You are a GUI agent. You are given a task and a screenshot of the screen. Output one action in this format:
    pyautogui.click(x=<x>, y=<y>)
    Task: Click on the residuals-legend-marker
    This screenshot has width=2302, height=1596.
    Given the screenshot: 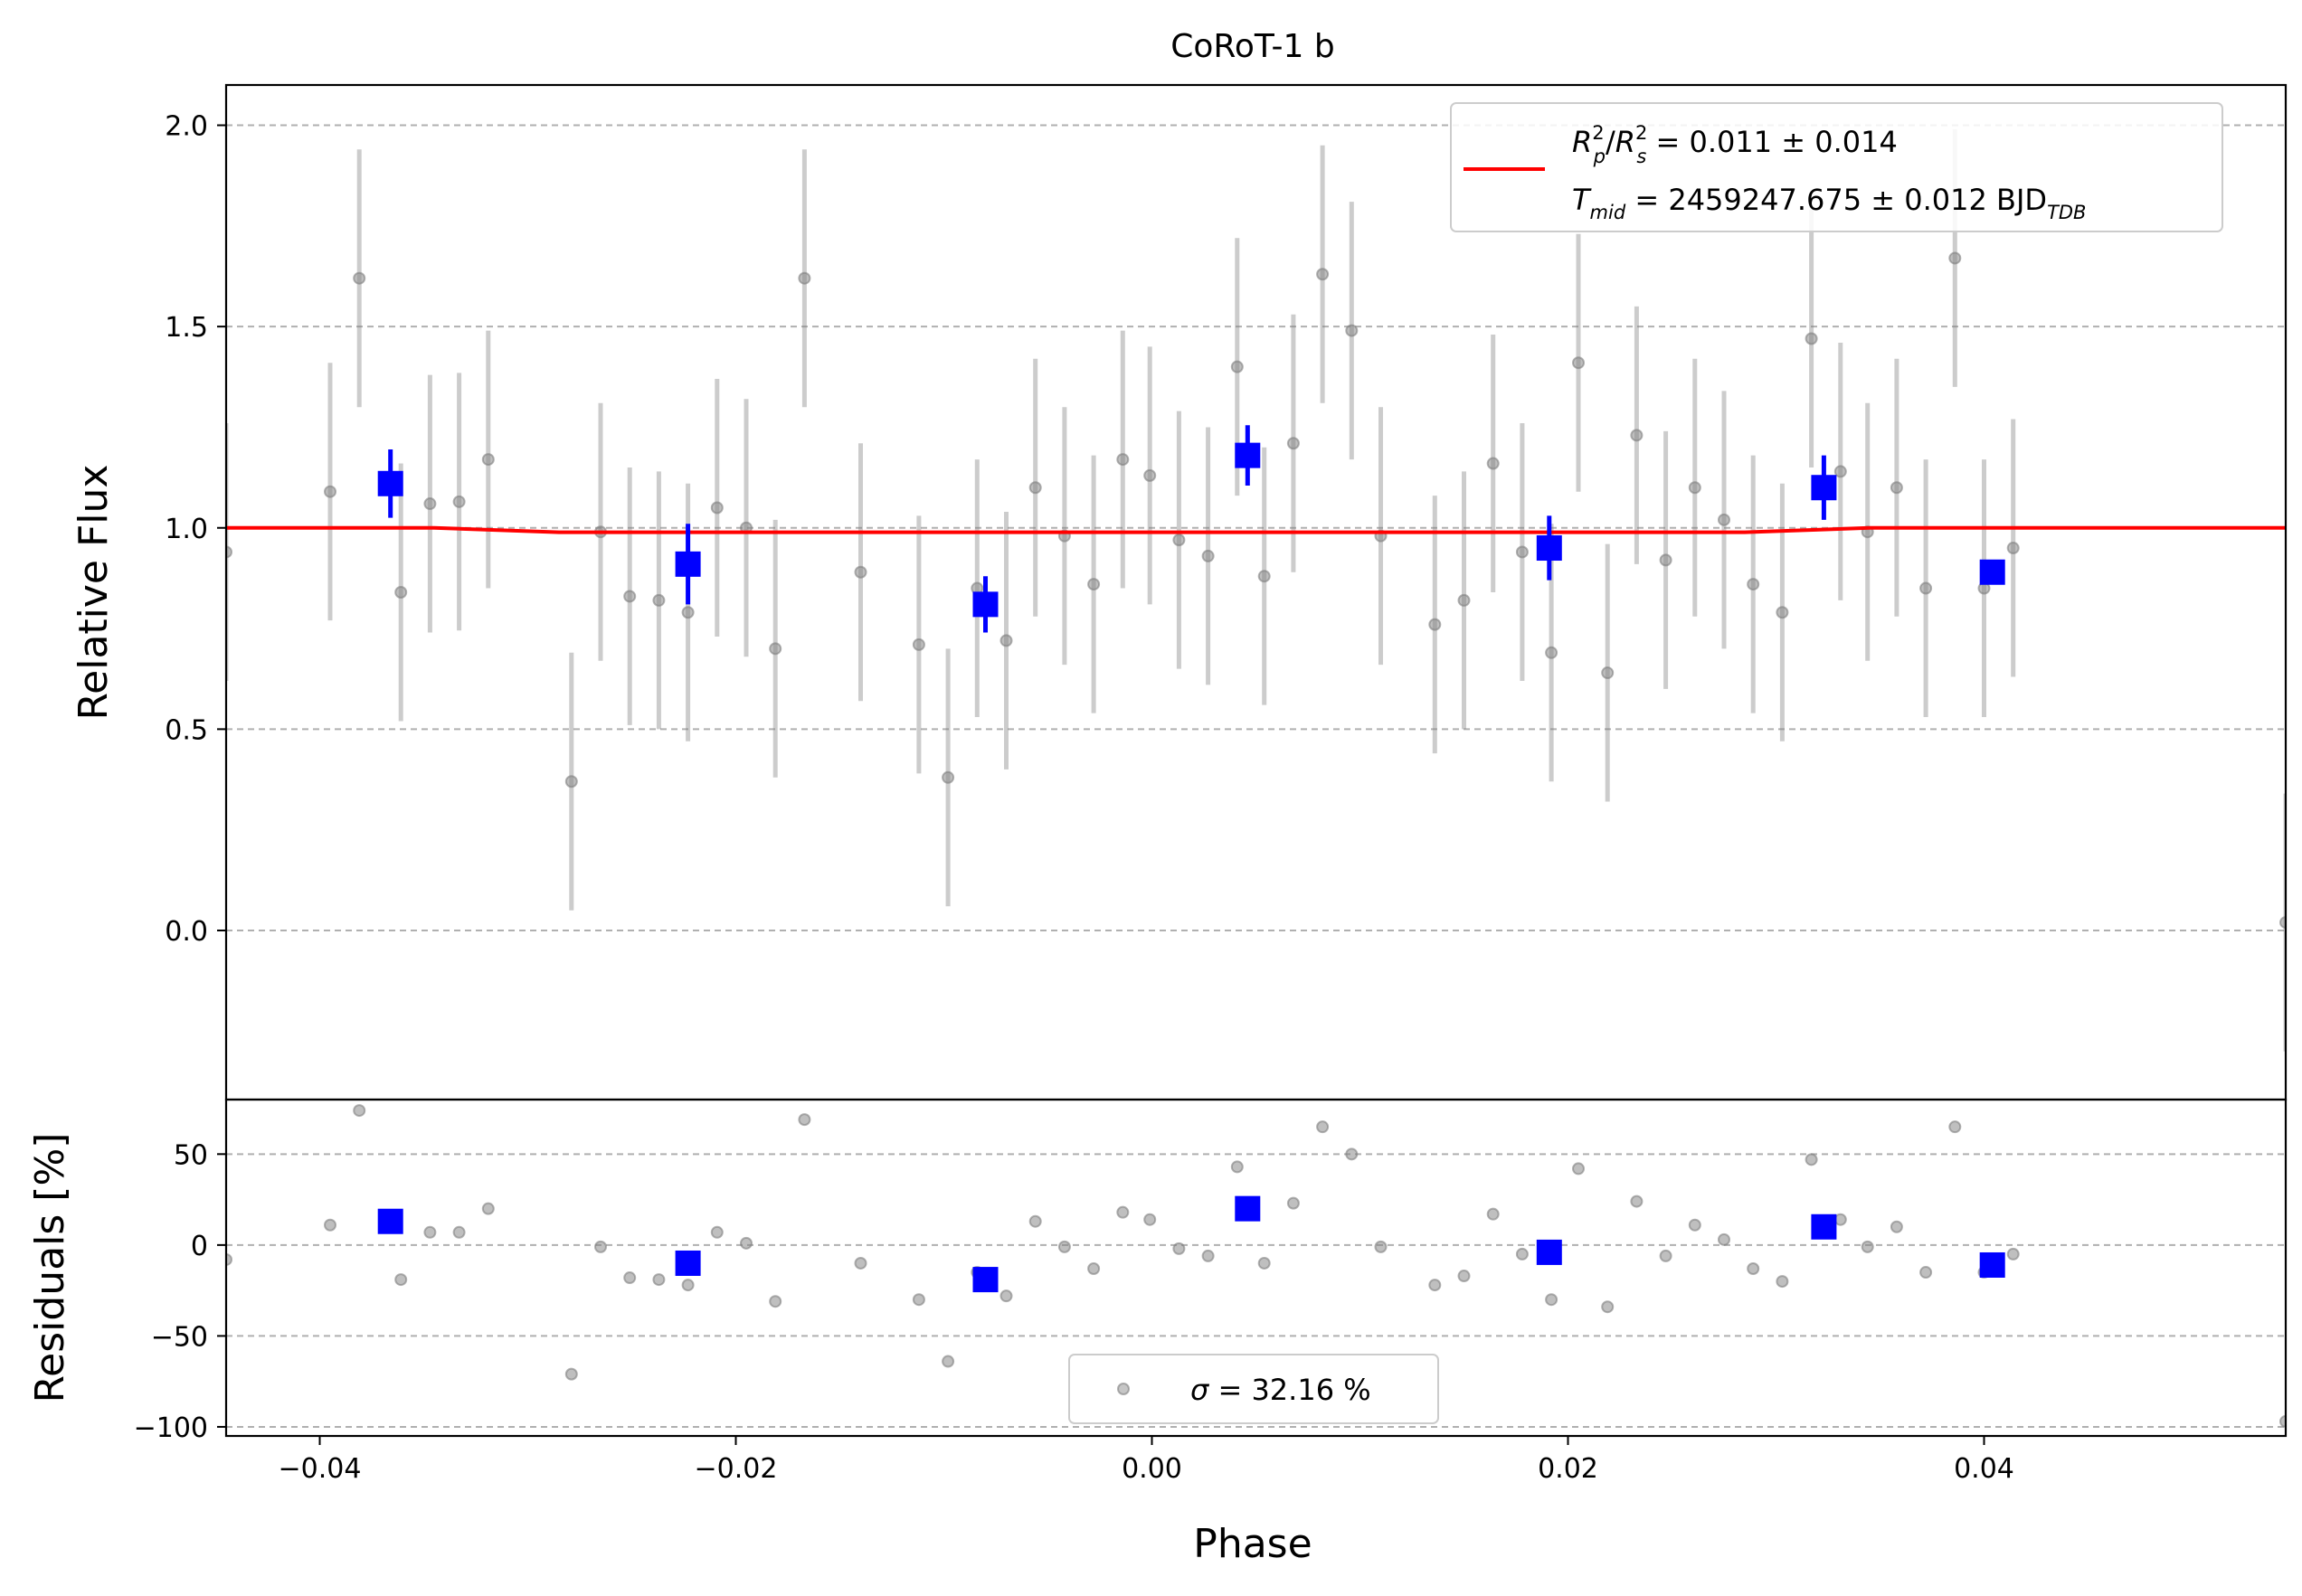 What is the action you would take?
    pyautogui.click(x=1123, y=1389)
    